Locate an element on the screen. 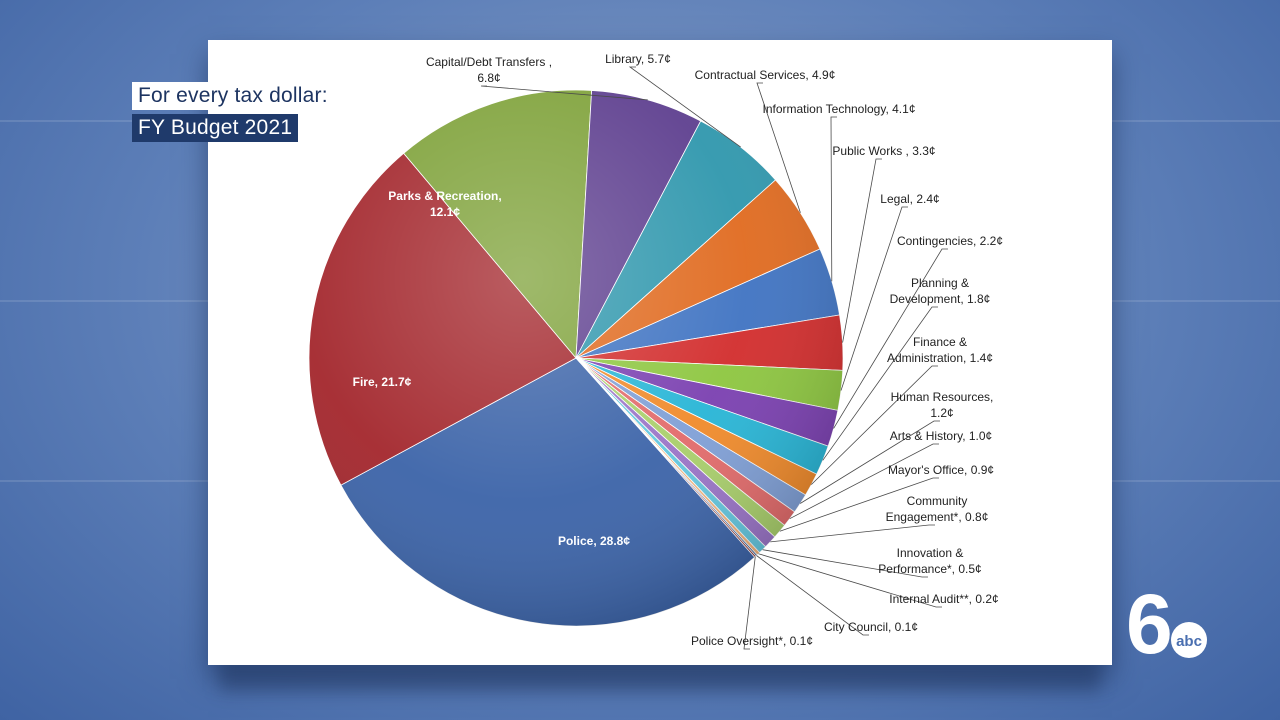 The height and width of the screenshot is (720, 1280). card-shadow is located at coordinates (660, 677).